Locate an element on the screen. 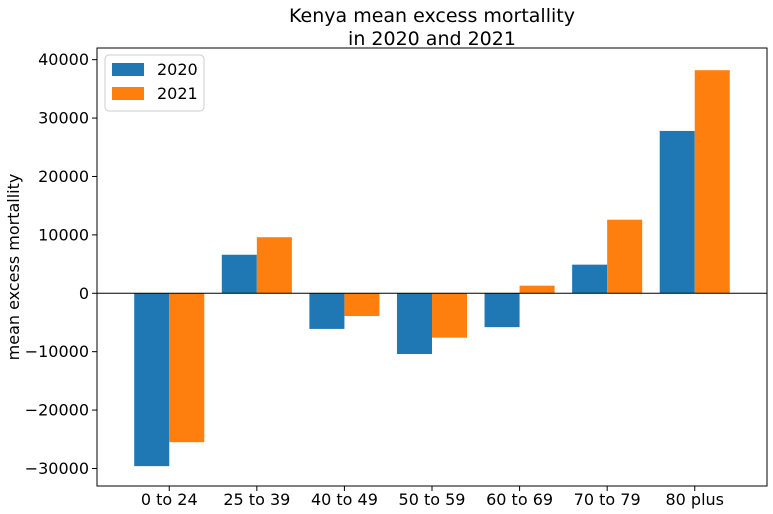 Image resolution: width=773 pixels, height=514 pixels. x-tick-label: 80 plus is located at coordinates (694, 499).